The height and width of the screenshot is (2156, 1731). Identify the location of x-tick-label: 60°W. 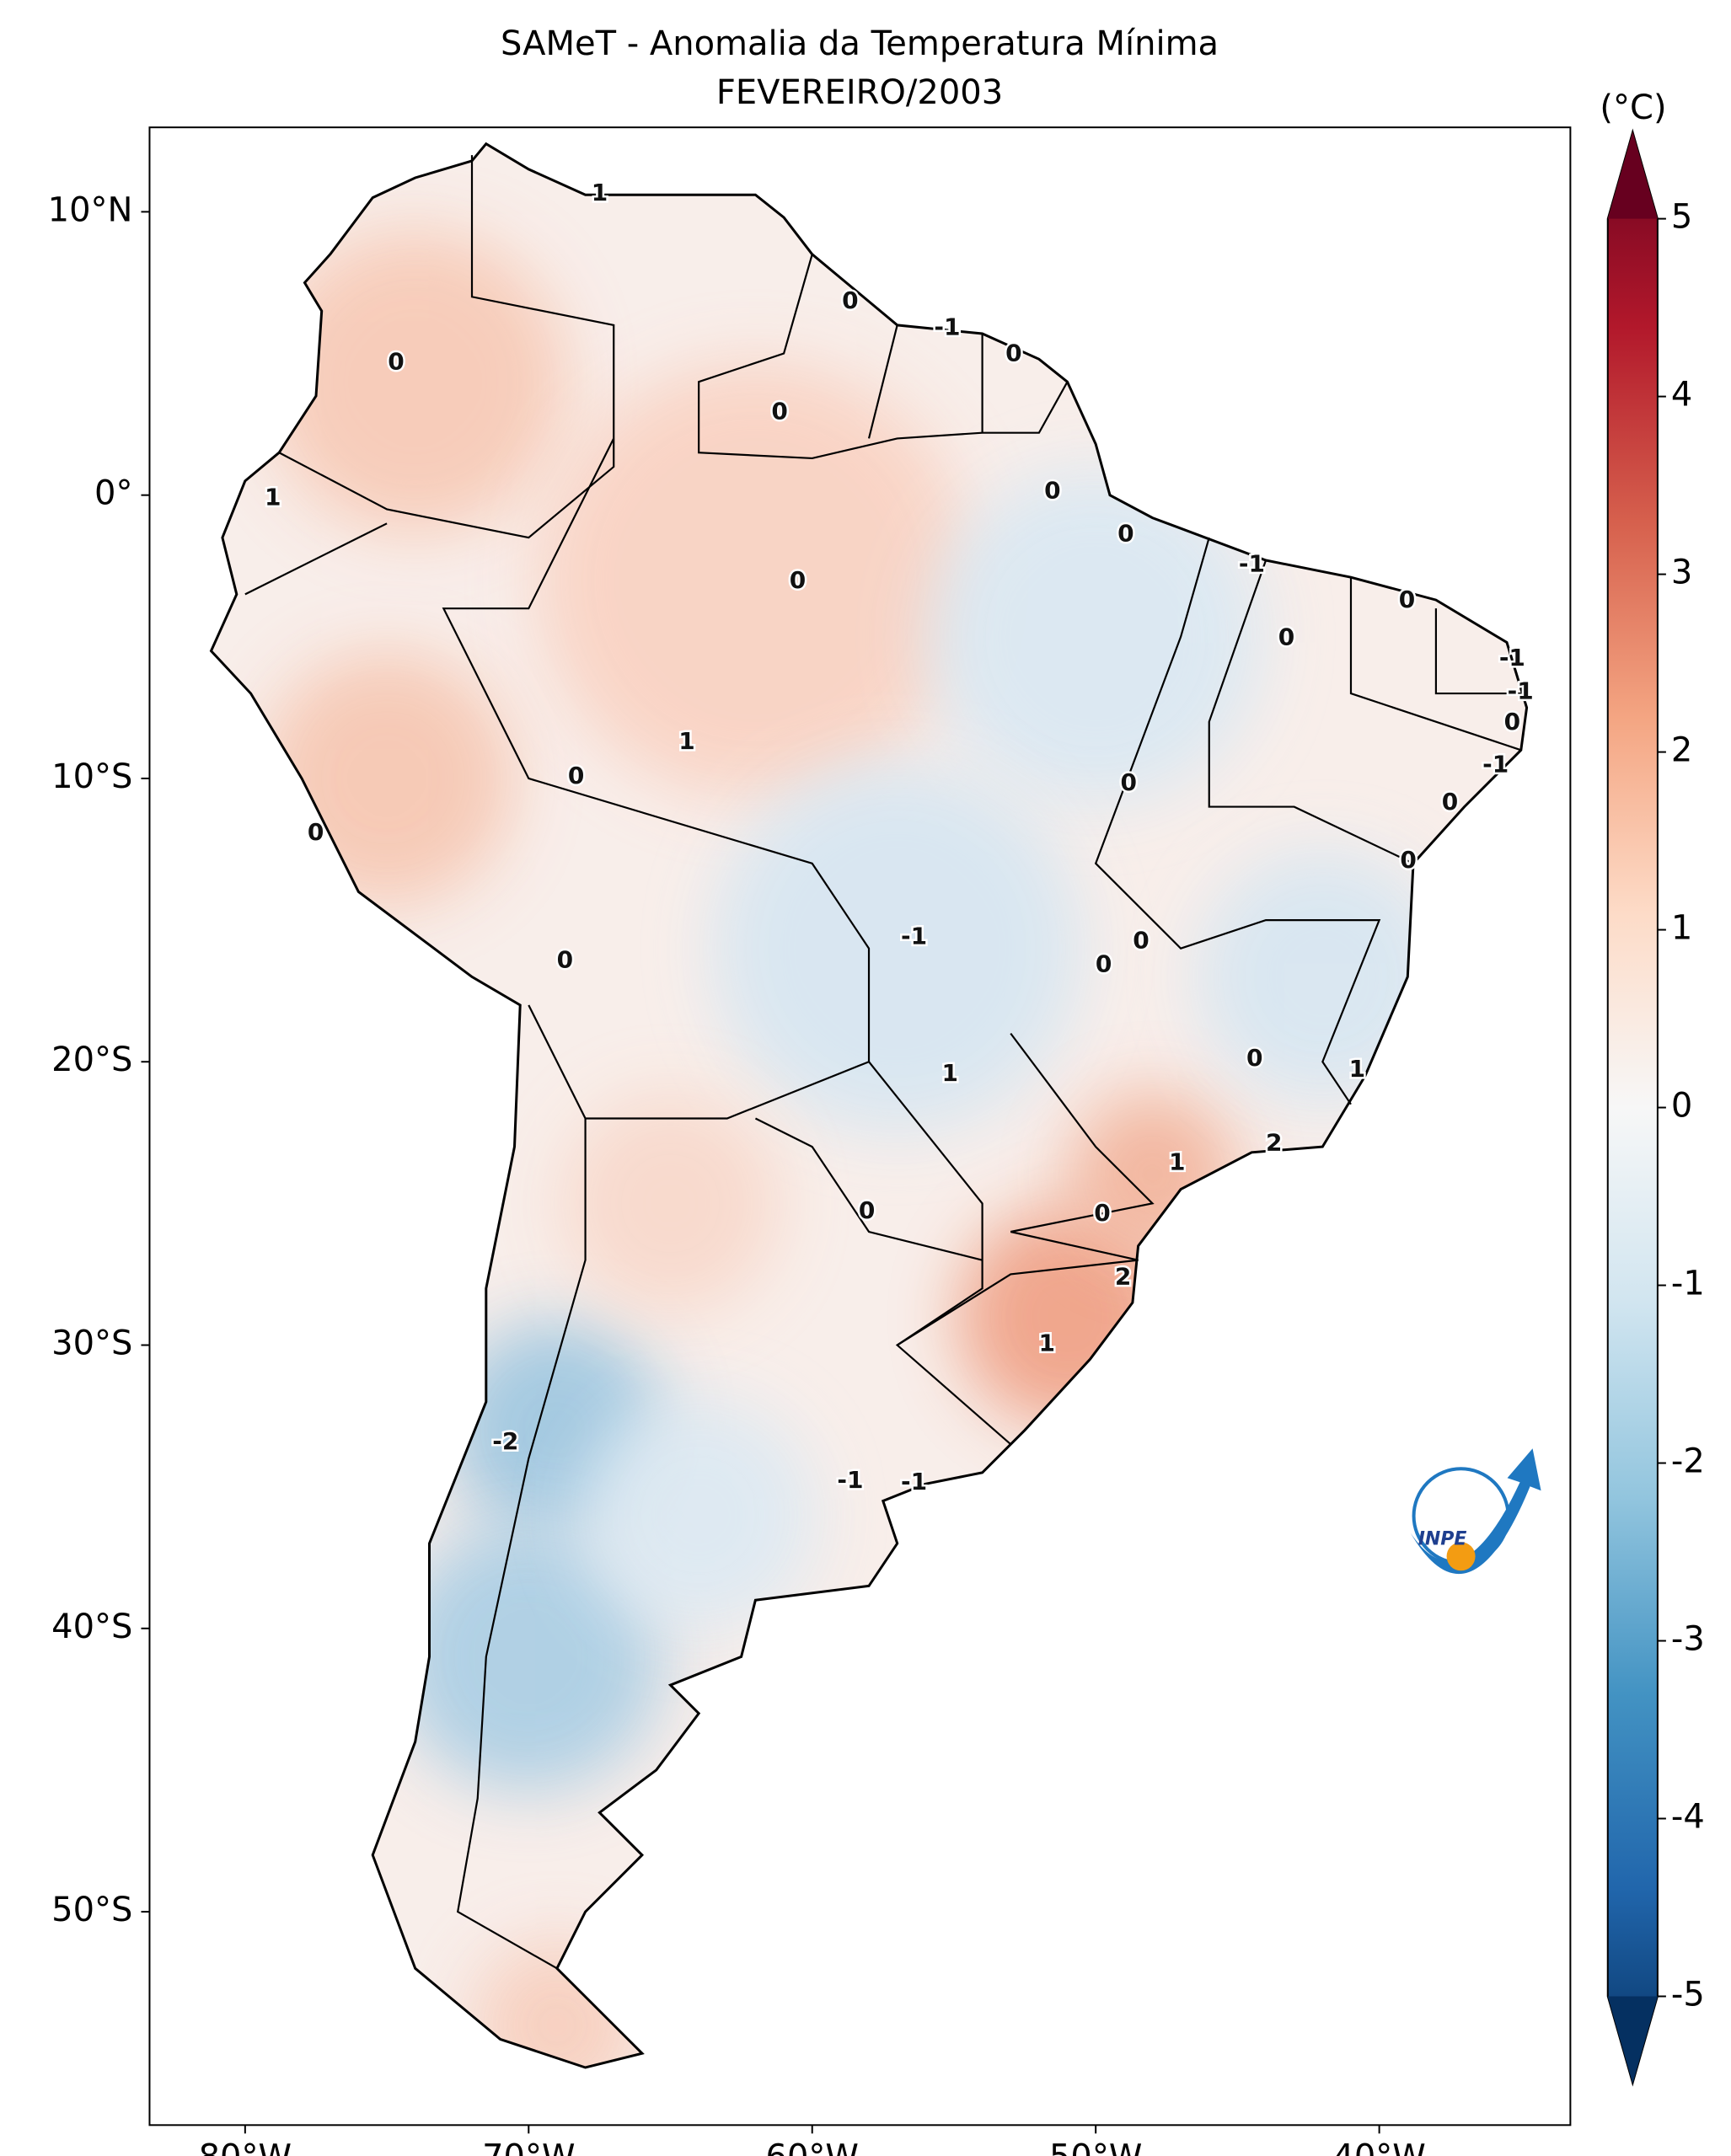
(812, 2146).